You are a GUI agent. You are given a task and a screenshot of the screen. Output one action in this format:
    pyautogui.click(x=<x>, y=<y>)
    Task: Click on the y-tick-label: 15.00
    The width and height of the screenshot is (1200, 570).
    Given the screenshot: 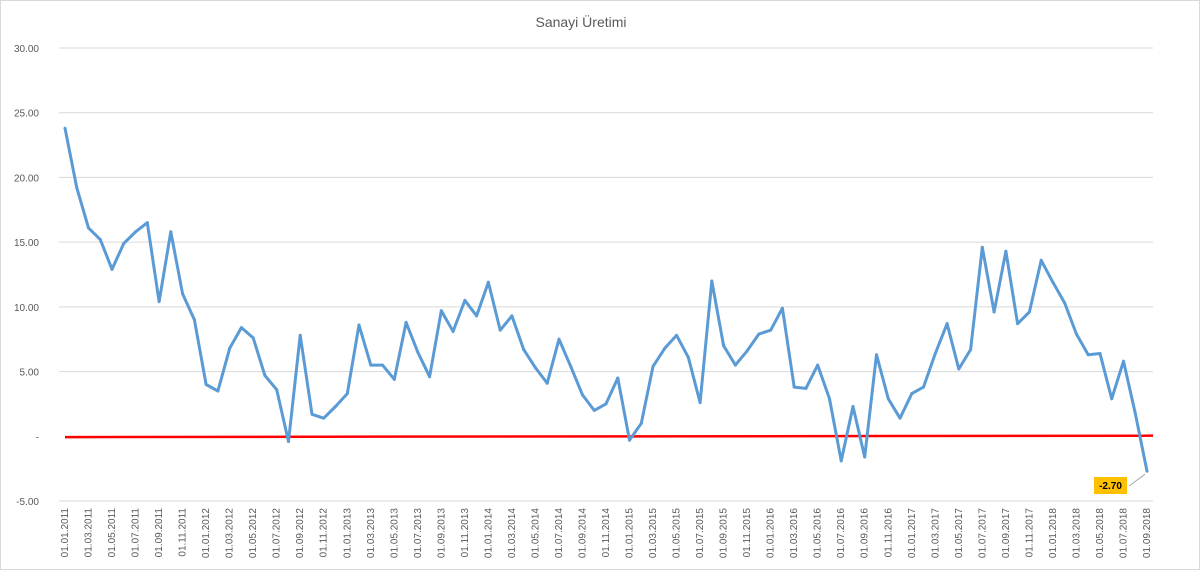 What is the action you would take?
    pyautogui.click(x=26, y=243)
    